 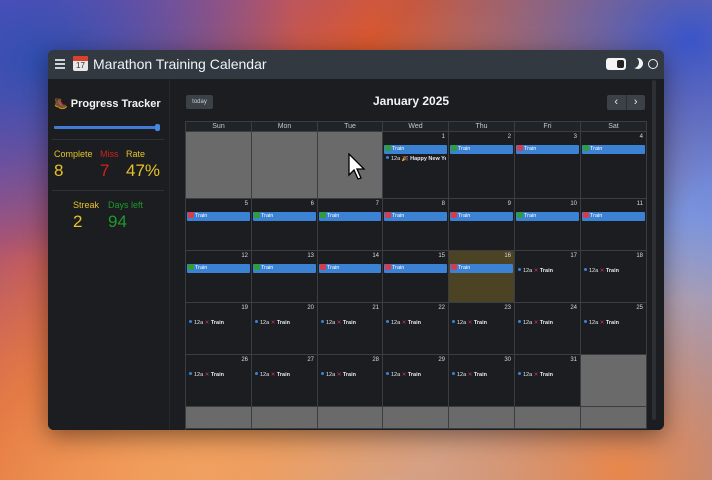 What do you see at coordinates (614, 277) in the screenshot?
I see `day-cell: 18 12a ✕ Train` at bounding box center [614, 277].